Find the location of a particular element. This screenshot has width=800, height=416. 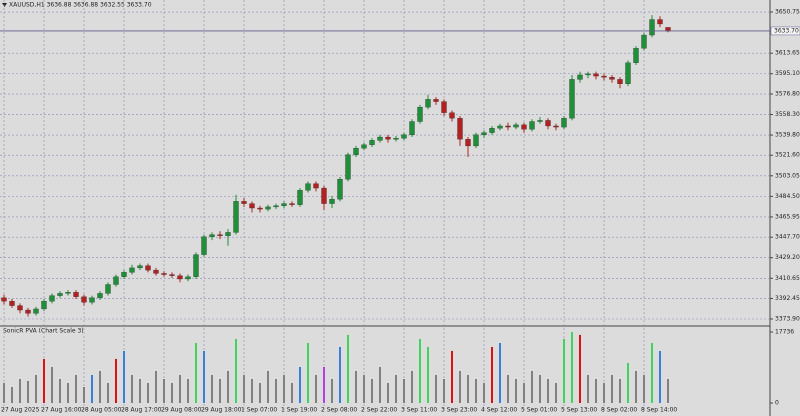

x-tick-label: 3 Sep 23:00 is located at coordinates (459, 410).